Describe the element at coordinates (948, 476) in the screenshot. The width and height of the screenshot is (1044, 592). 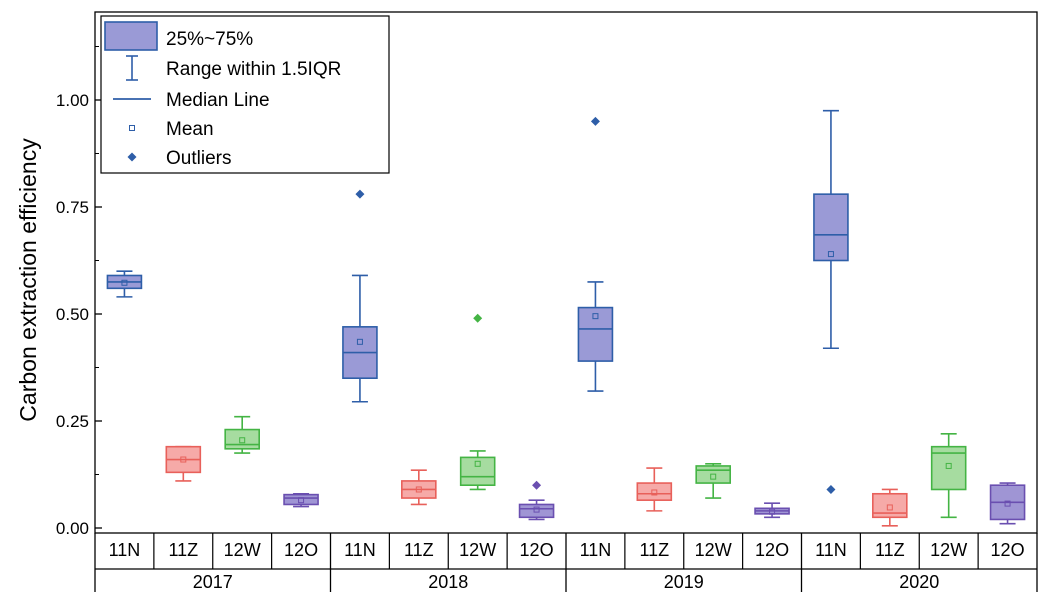
I see `box-2020-12W` at that location.